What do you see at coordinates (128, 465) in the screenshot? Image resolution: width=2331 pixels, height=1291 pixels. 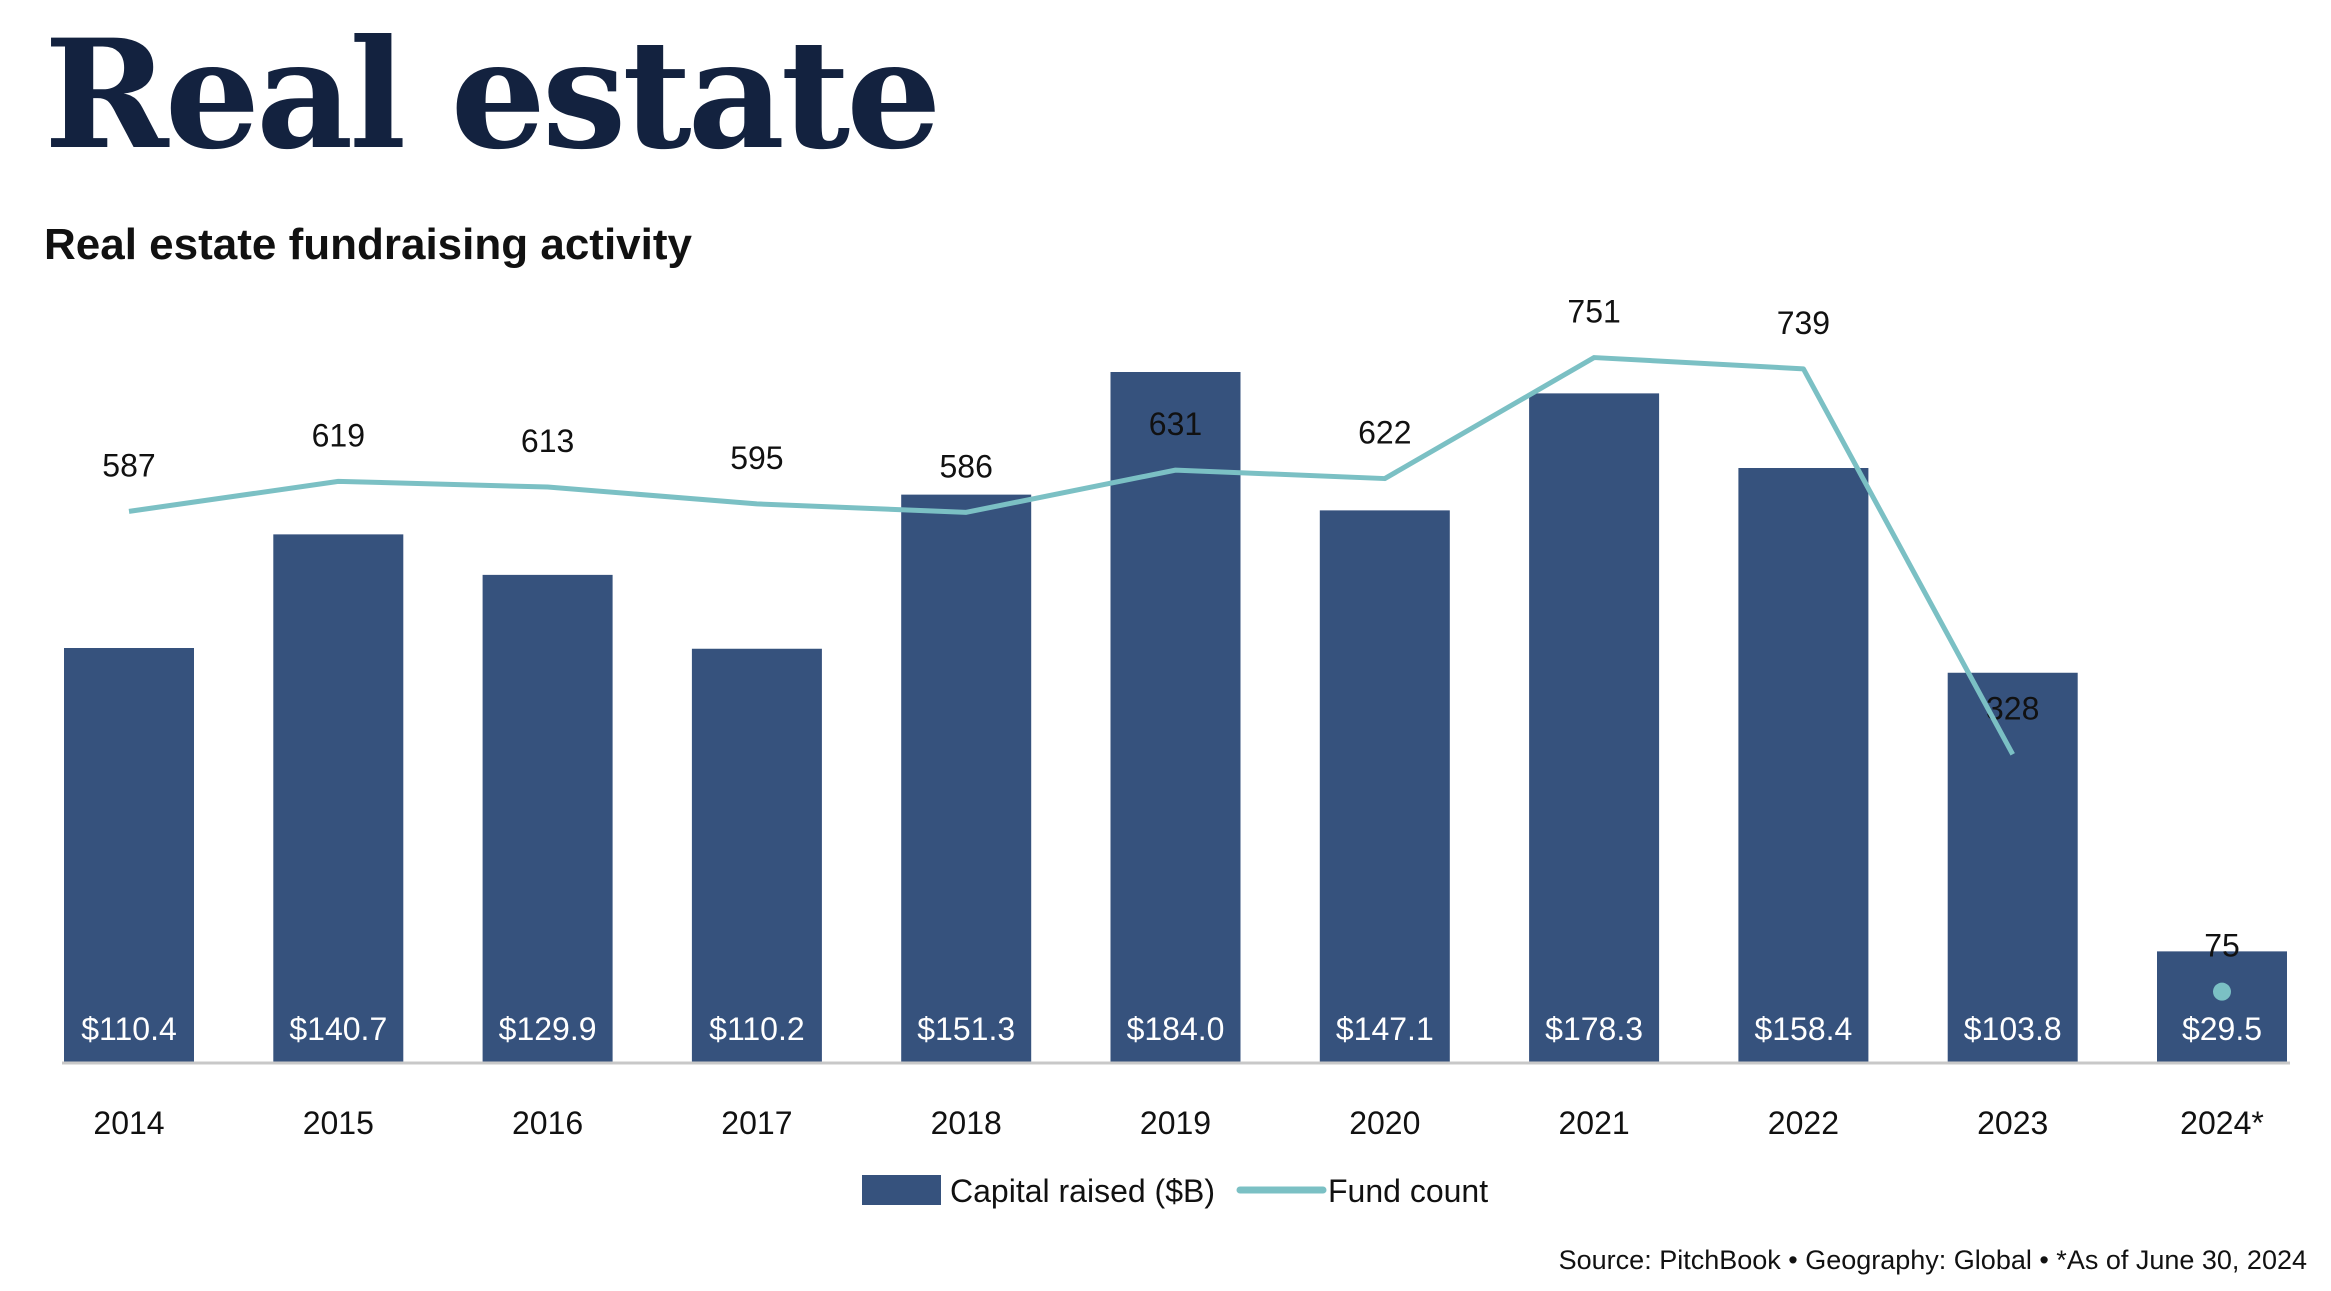 I see `line-label: 587` at bounding box center [128, 465].